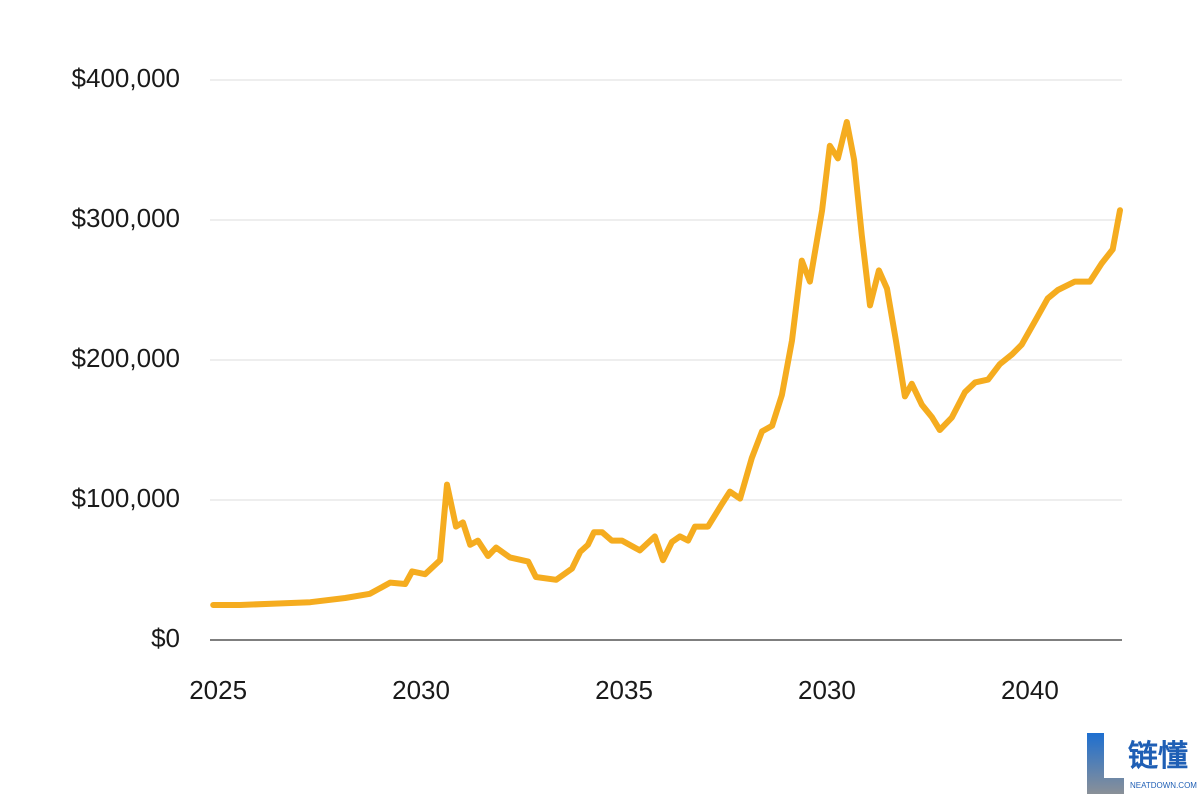 Image resolution: width=1200 pixels, height=800 pixels. What do you see at coordinates (1163, 785) in the screenshot?
I see `logo-subtitle: NEATDOWN.COM` at bounding box center [1163, 785].